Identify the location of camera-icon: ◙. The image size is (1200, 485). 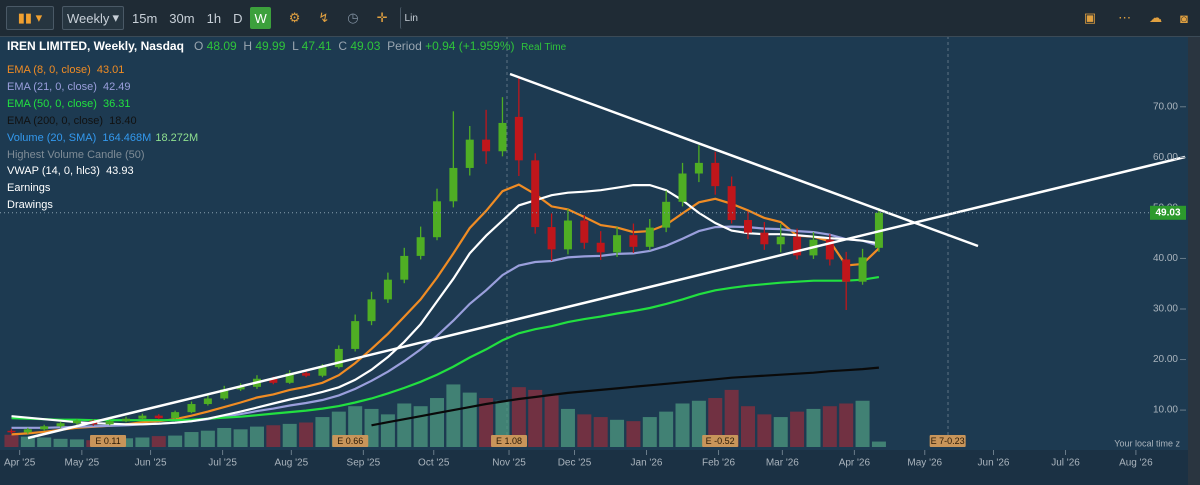
(1184, 18).